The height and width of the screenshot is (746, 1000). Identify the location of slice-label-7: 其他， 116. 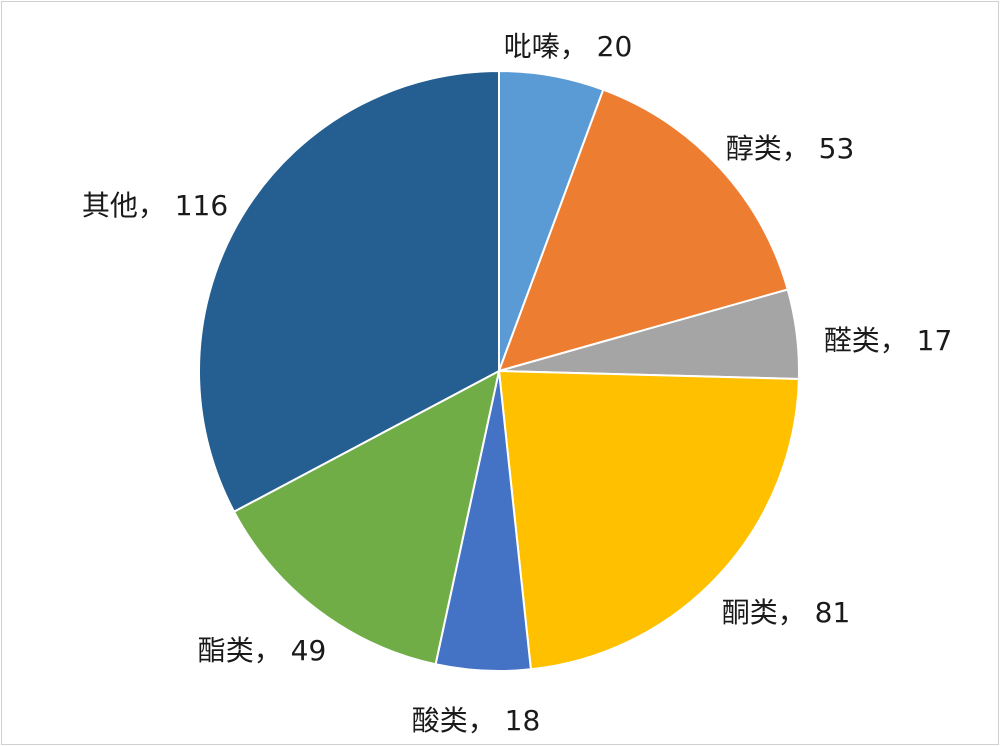
(155, 205).